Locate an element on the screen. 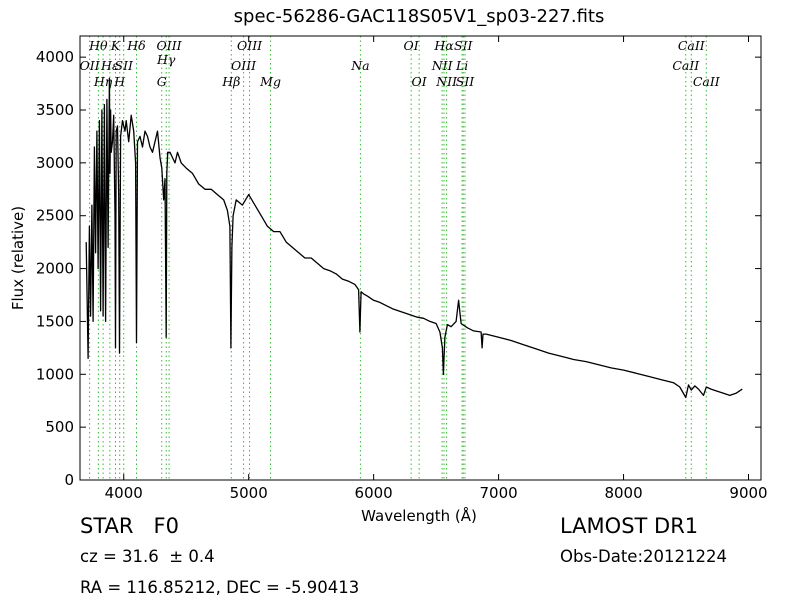  x-tick-label: 4000 is located at coordinates (124, 493).